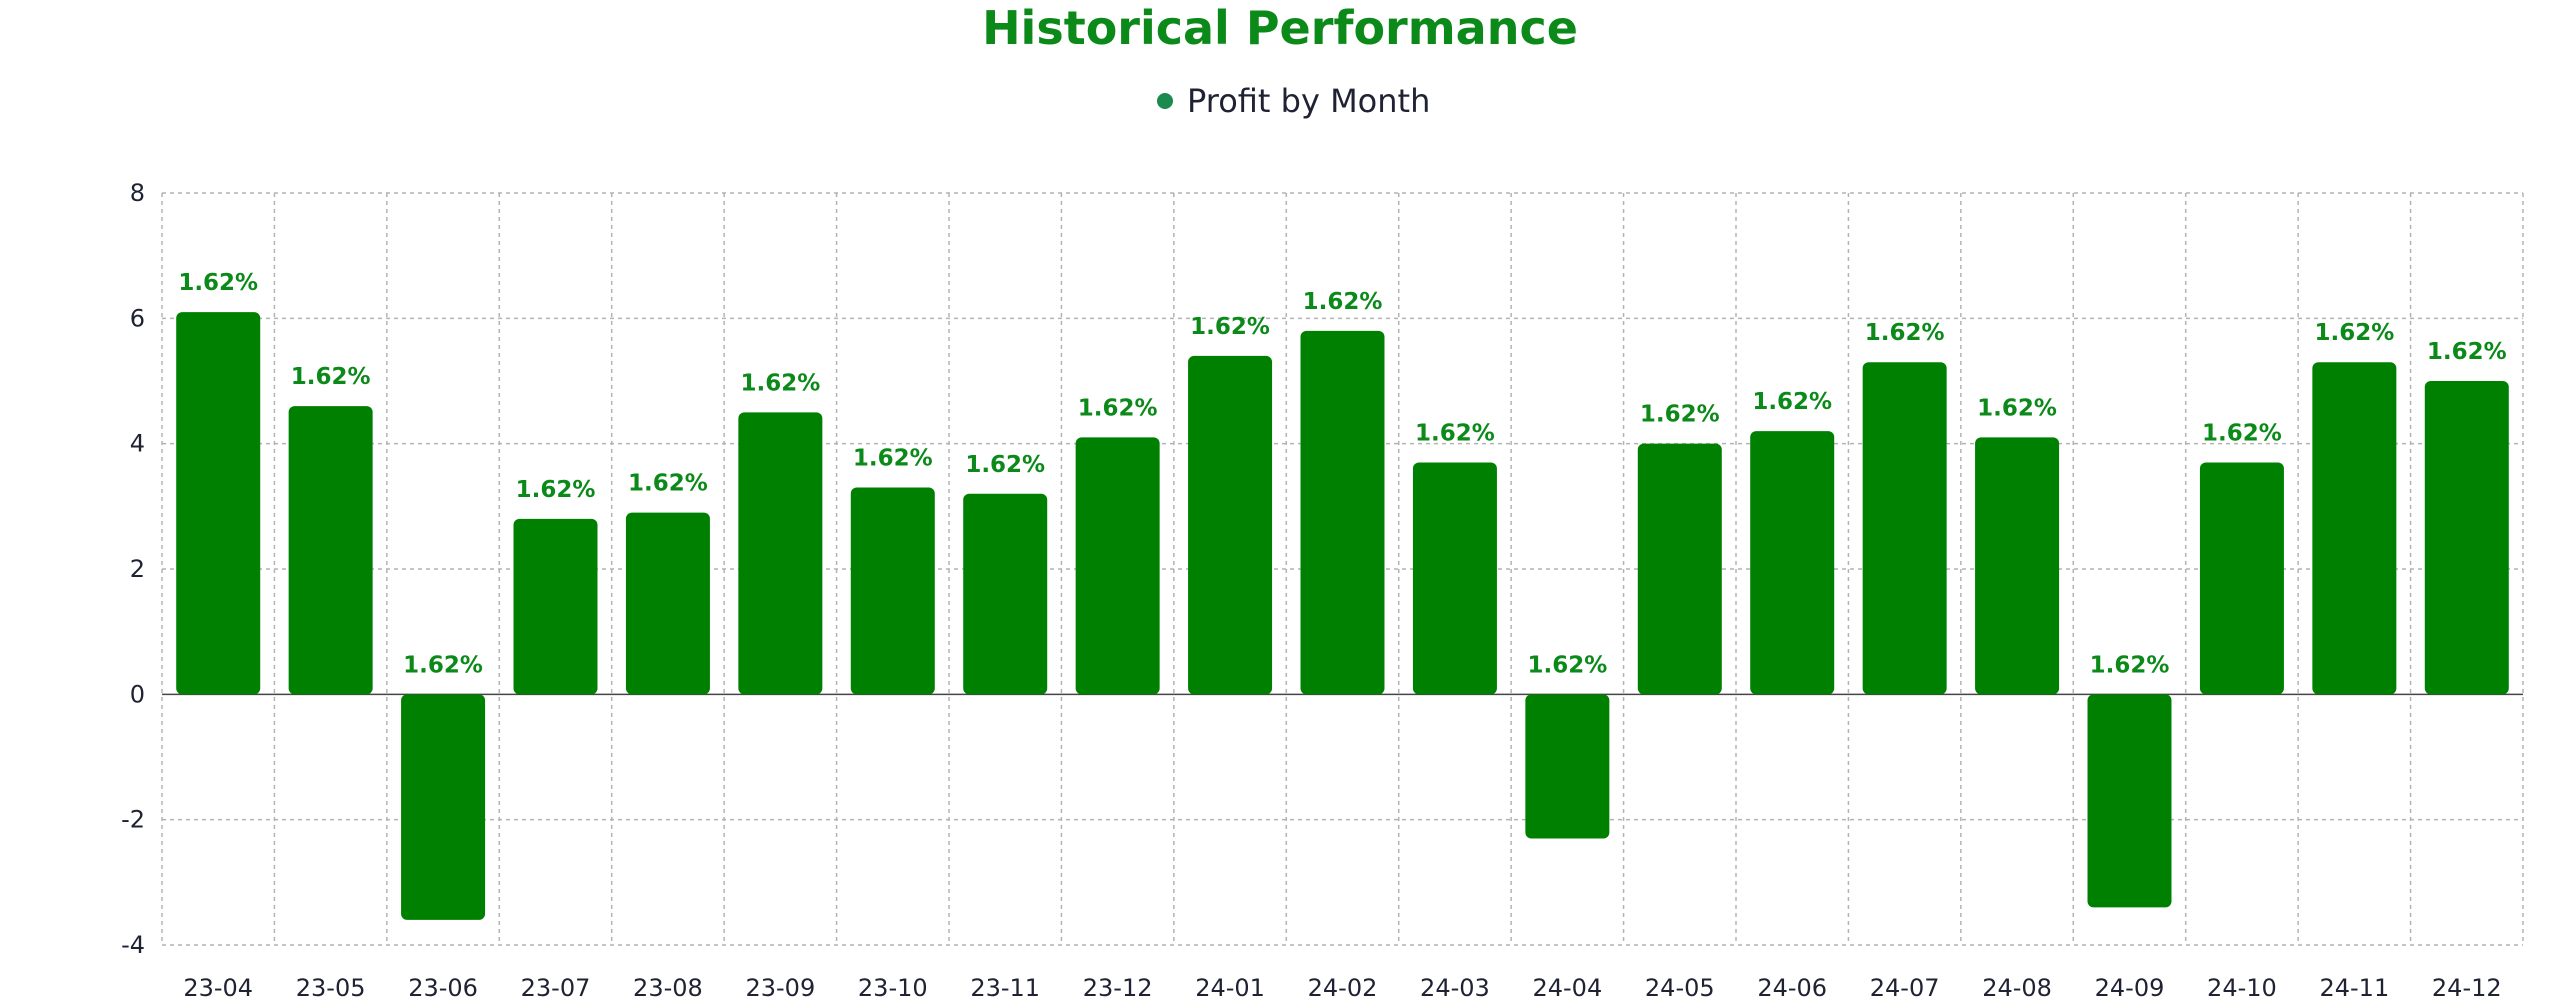 The height and width of the screenshot is (1008, 2560). What do you see at coordinates (1165, 101) in the screenshot?
I see `legend-dot-icon` at bounding box center [1165, 101].